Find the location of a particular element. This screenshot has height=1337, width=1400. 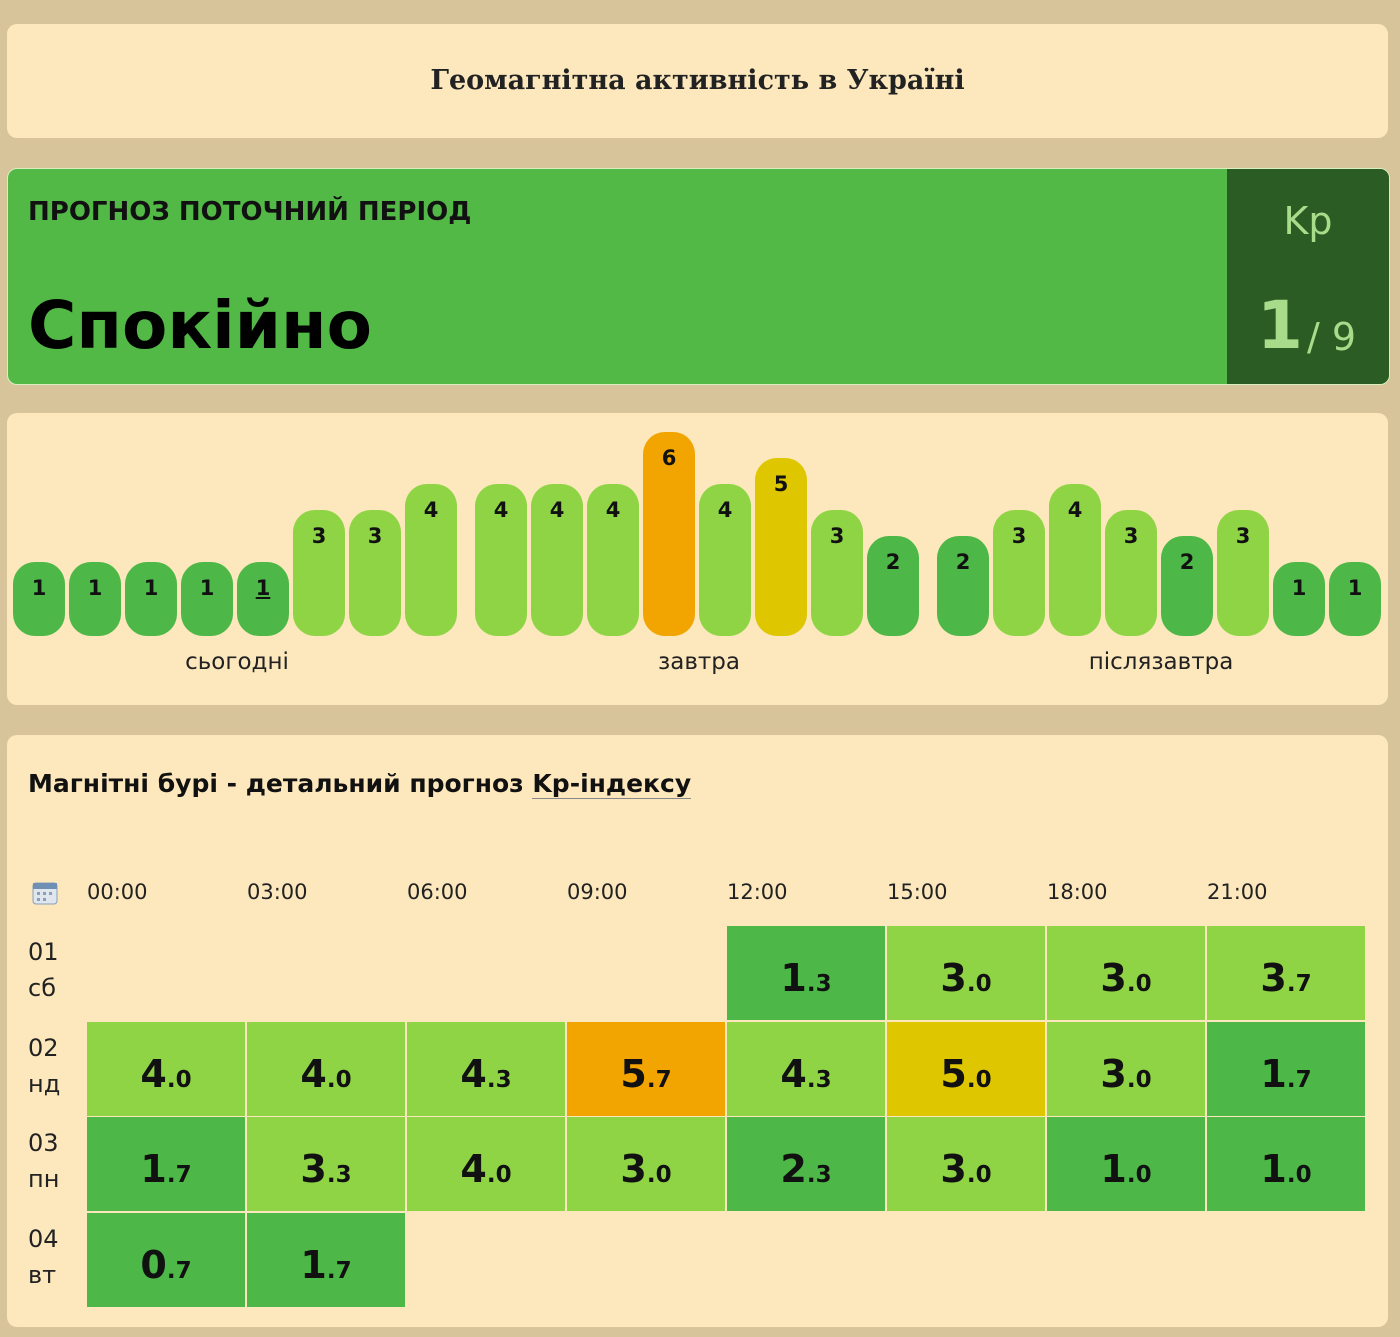

kp-bar: 6 is located at coordinates (669, 534).